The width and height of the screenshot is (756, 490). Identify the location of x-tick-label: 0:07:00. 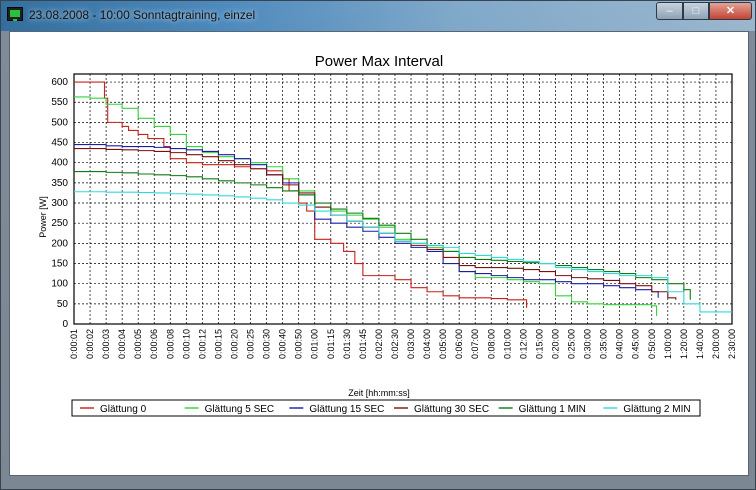
(475, 344).